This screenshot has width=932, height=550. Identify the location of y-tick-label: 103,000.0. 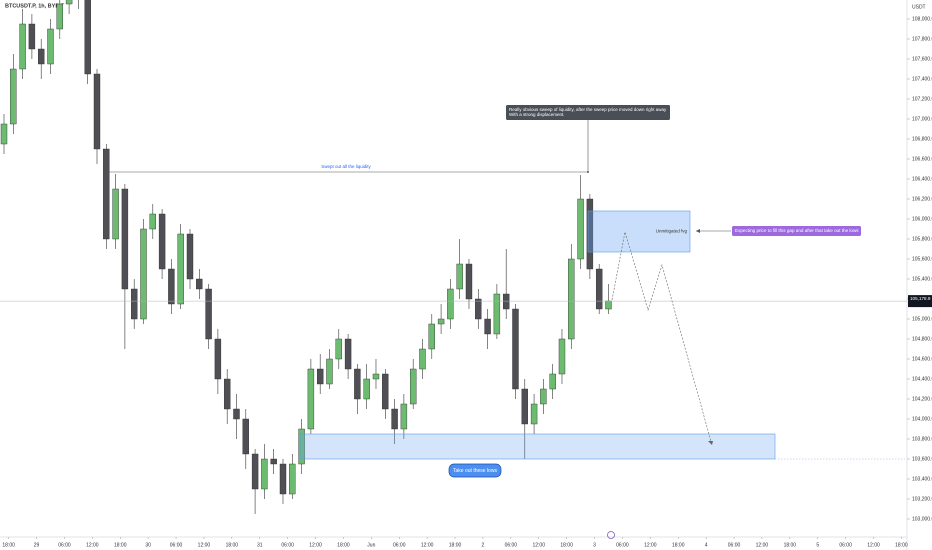
(922, 519).